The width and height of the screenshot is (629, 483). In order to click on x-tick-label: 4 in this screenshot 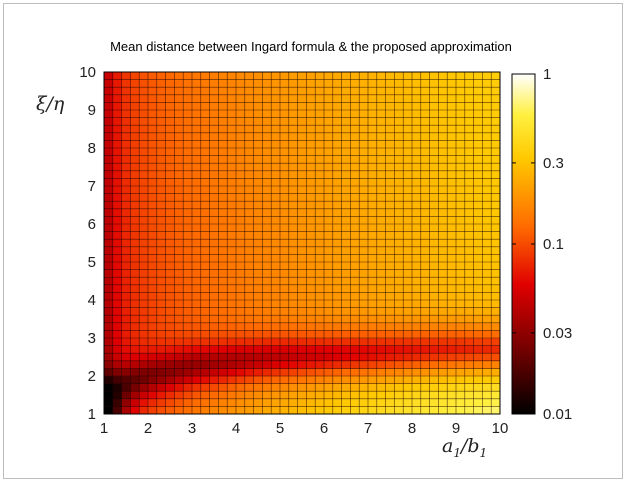, I will do `click(236, 428)`.